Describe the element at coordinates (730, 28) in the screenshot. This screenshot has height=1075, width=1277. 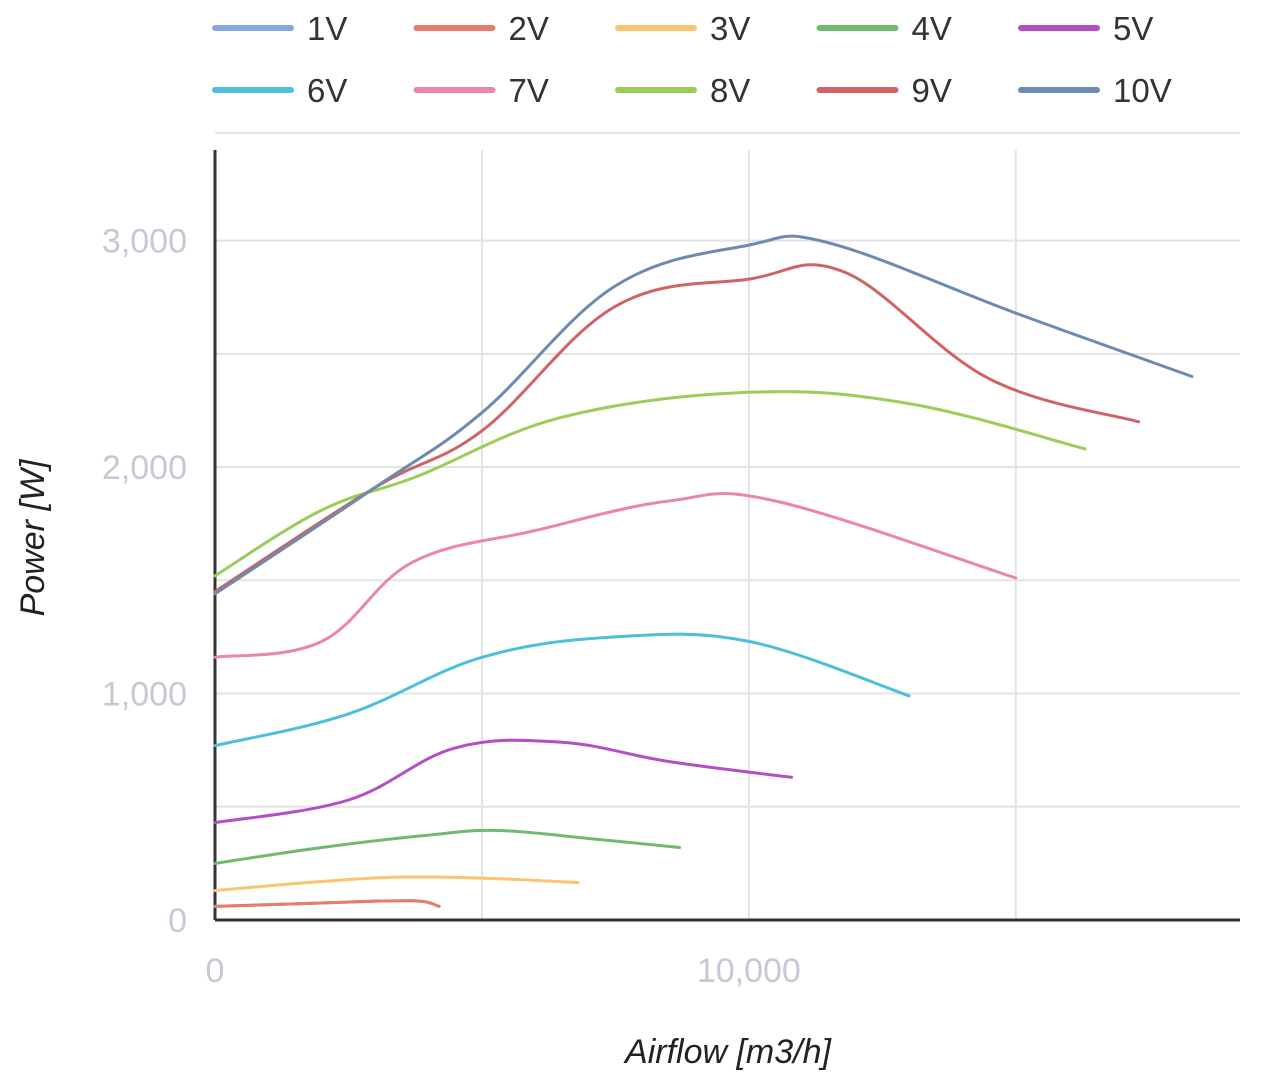
I see `legend-label: 3V` at that location.